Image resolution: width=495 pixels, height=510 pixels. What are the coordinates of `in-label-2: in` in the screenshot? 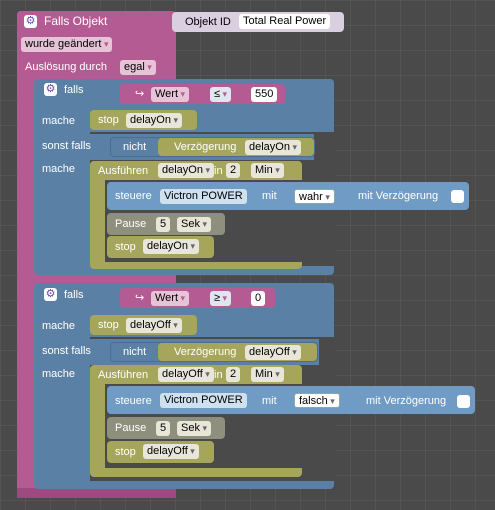 It's located at (218, 375).